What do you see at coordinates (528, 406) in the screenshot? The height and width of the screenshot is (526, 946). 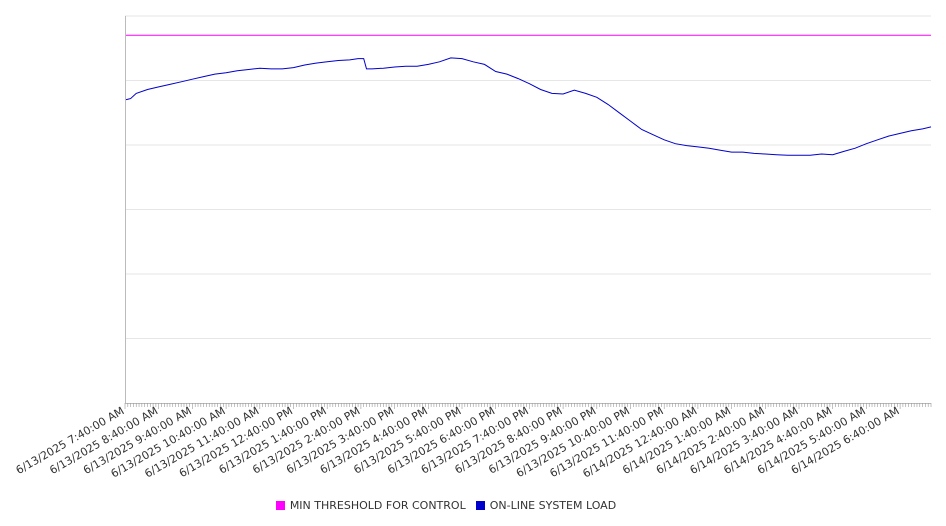 I see `x-axis-ticks` at bounding box center [528, 406].